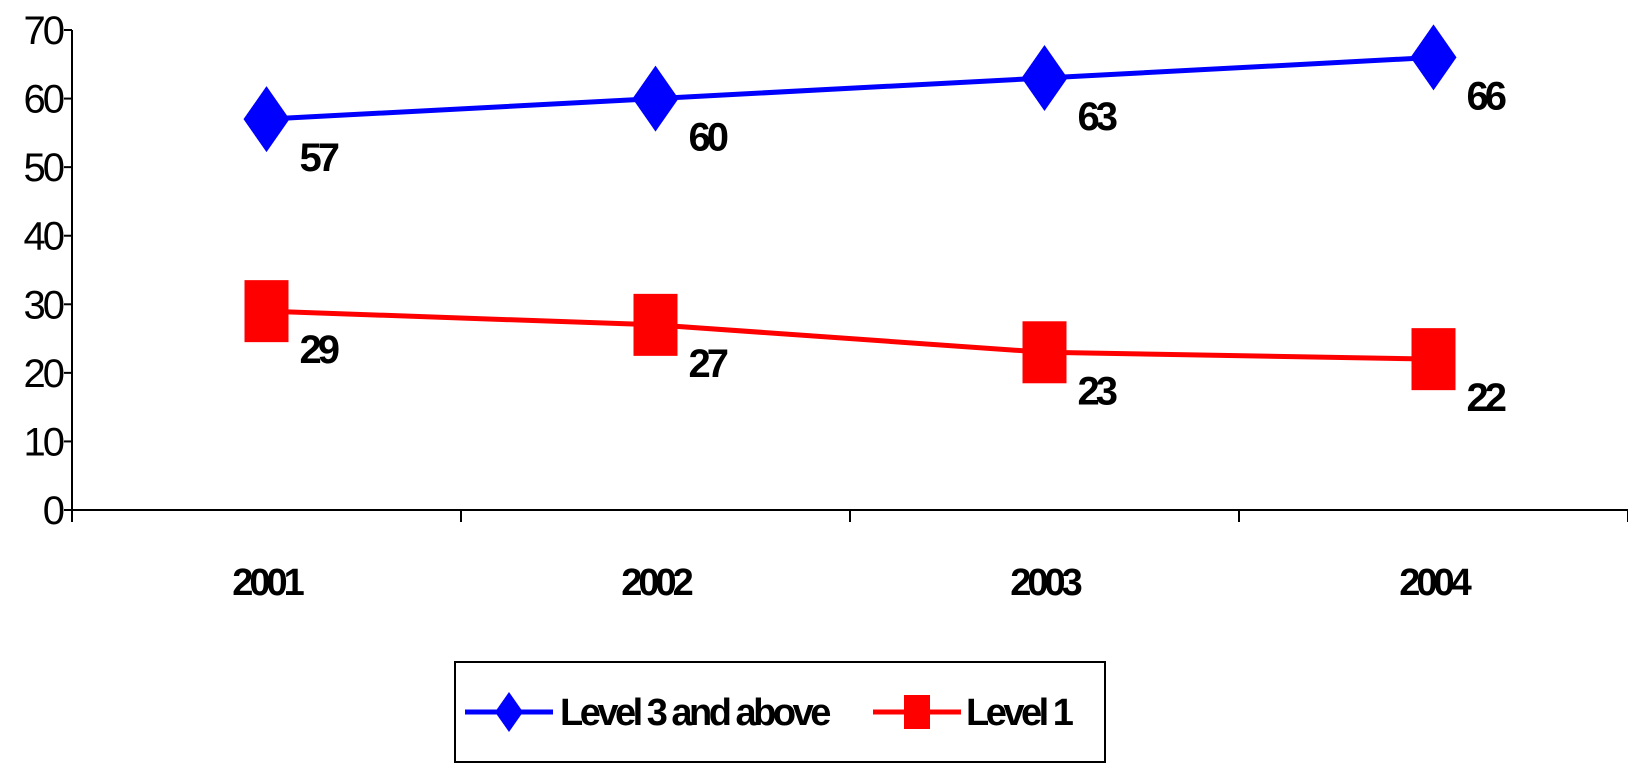 Image resolution: width=1628 pixels, height=784 pixels. Describe the element at coordinates (708, 364) in the screenshot. I see `data-label: 27` at that location.